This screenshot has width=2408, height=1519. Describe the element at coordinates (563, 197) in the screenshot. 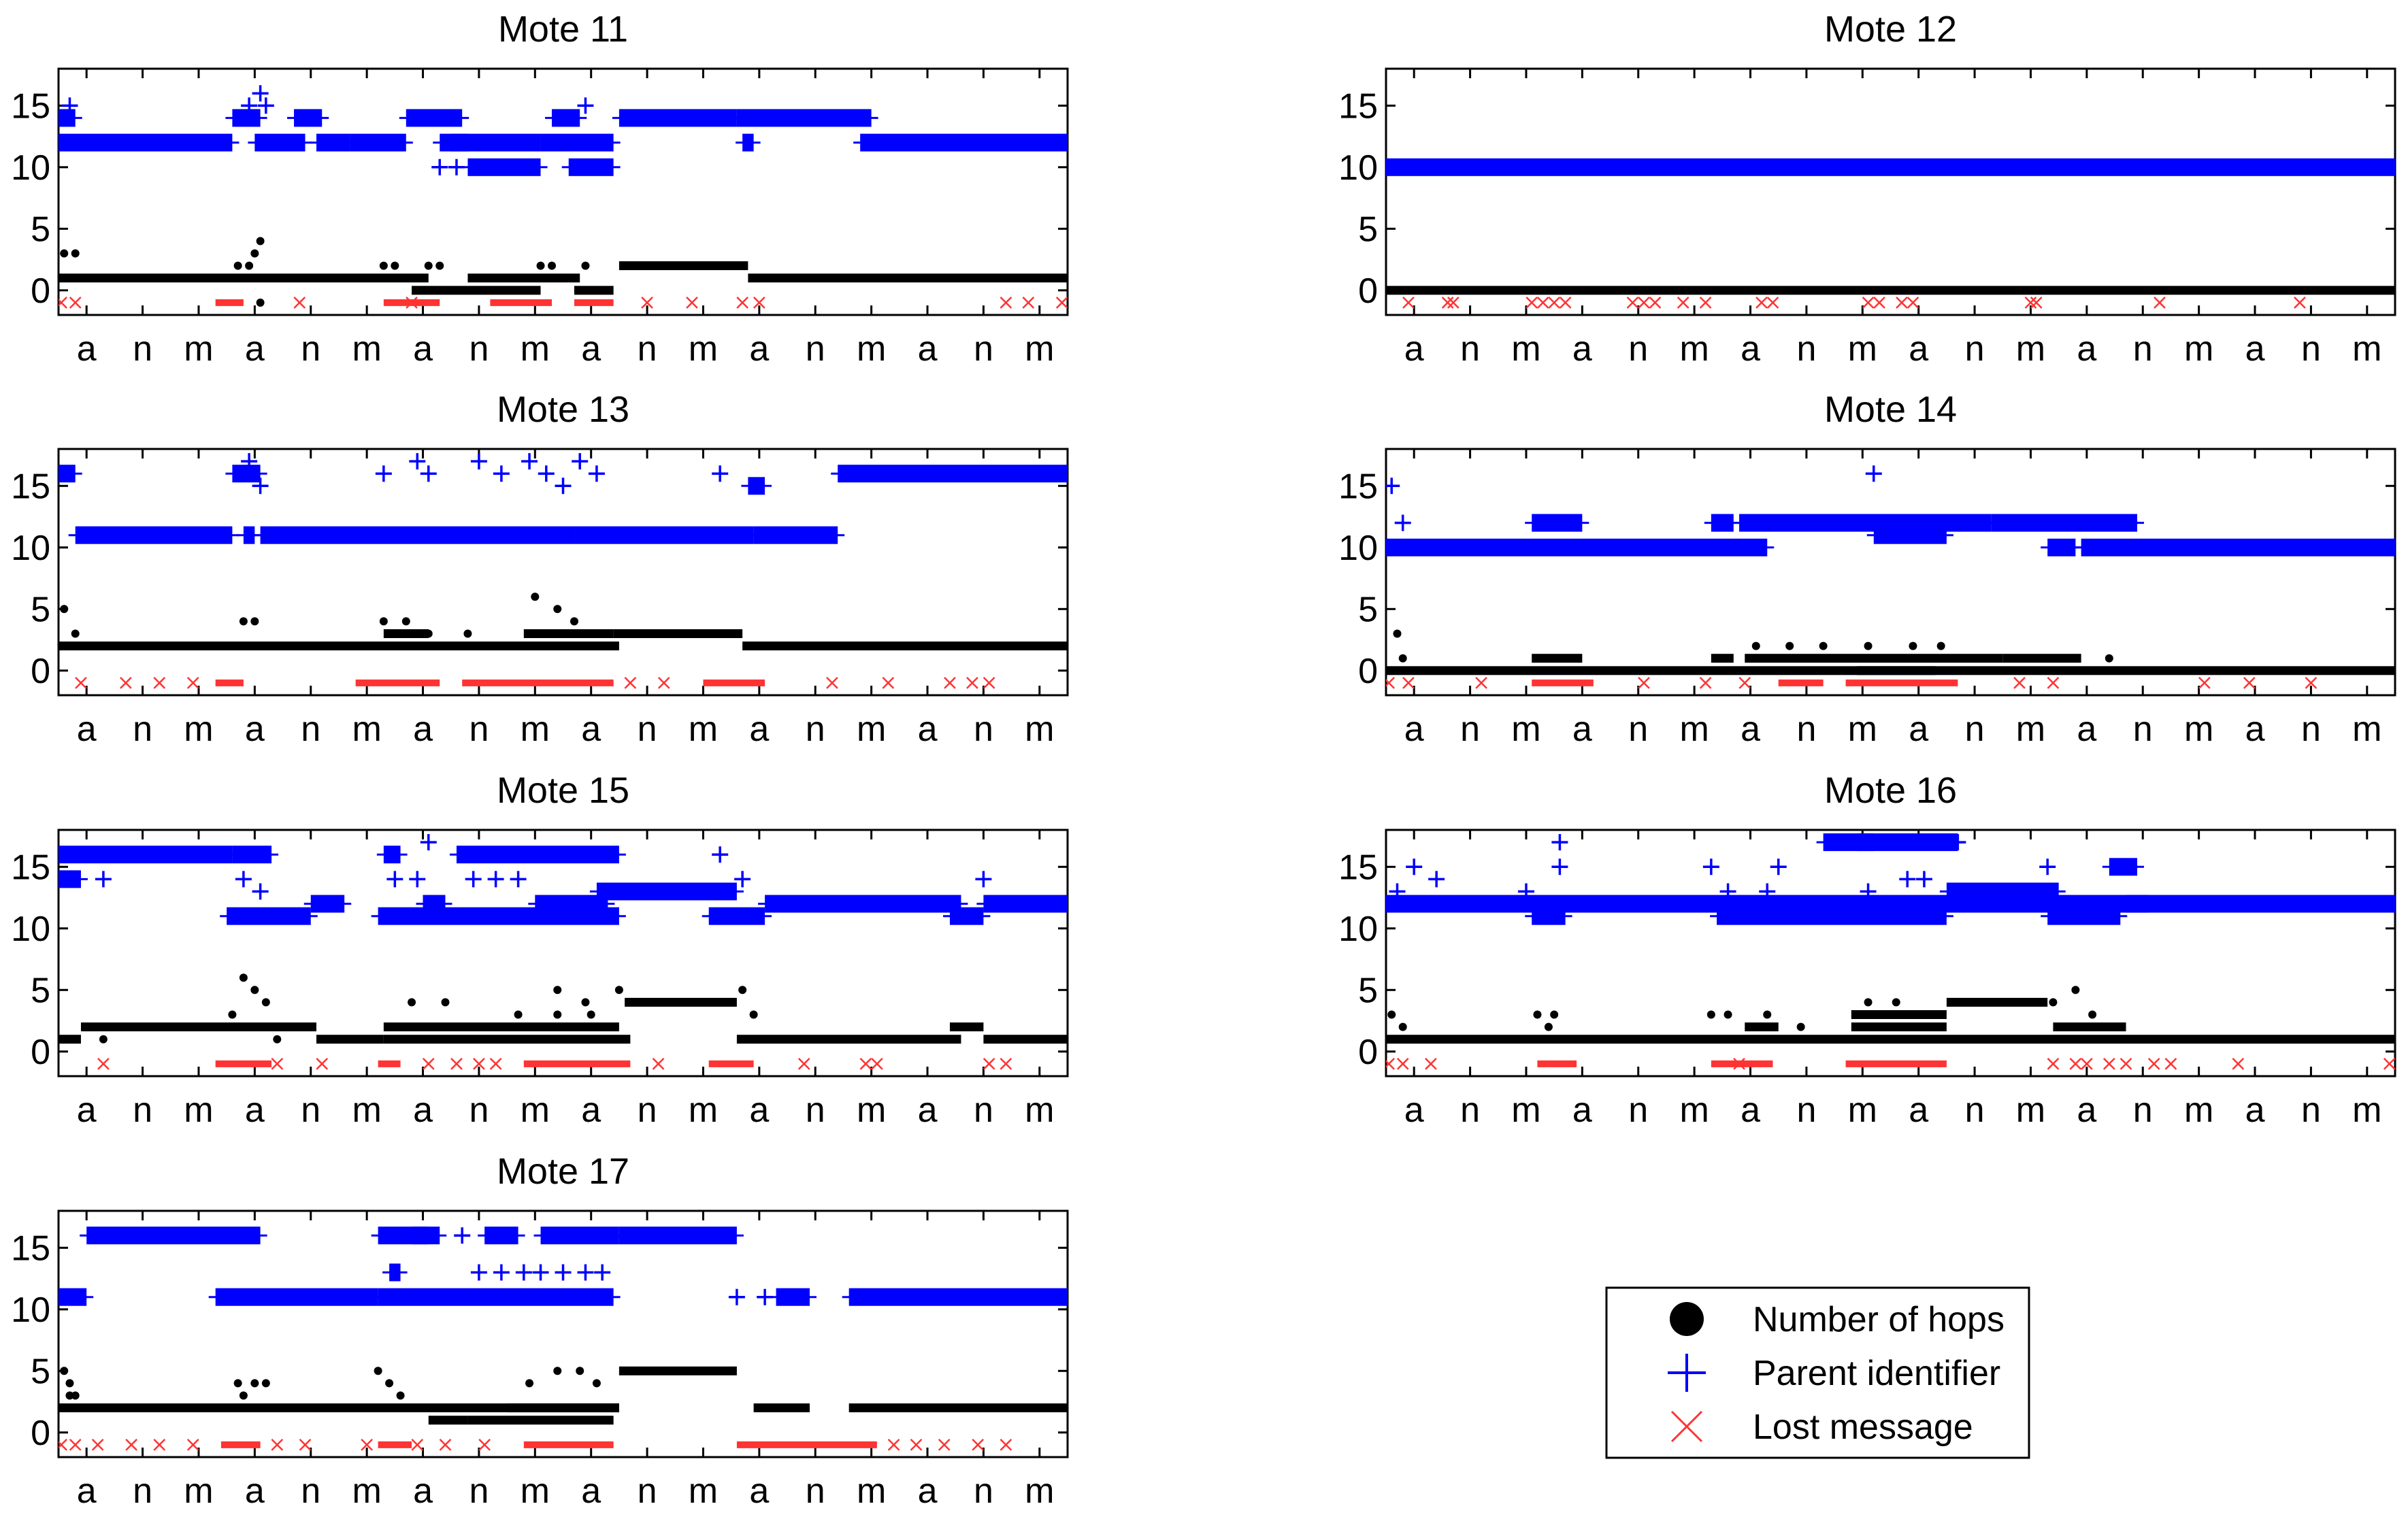

I see `plot-data` at that location.